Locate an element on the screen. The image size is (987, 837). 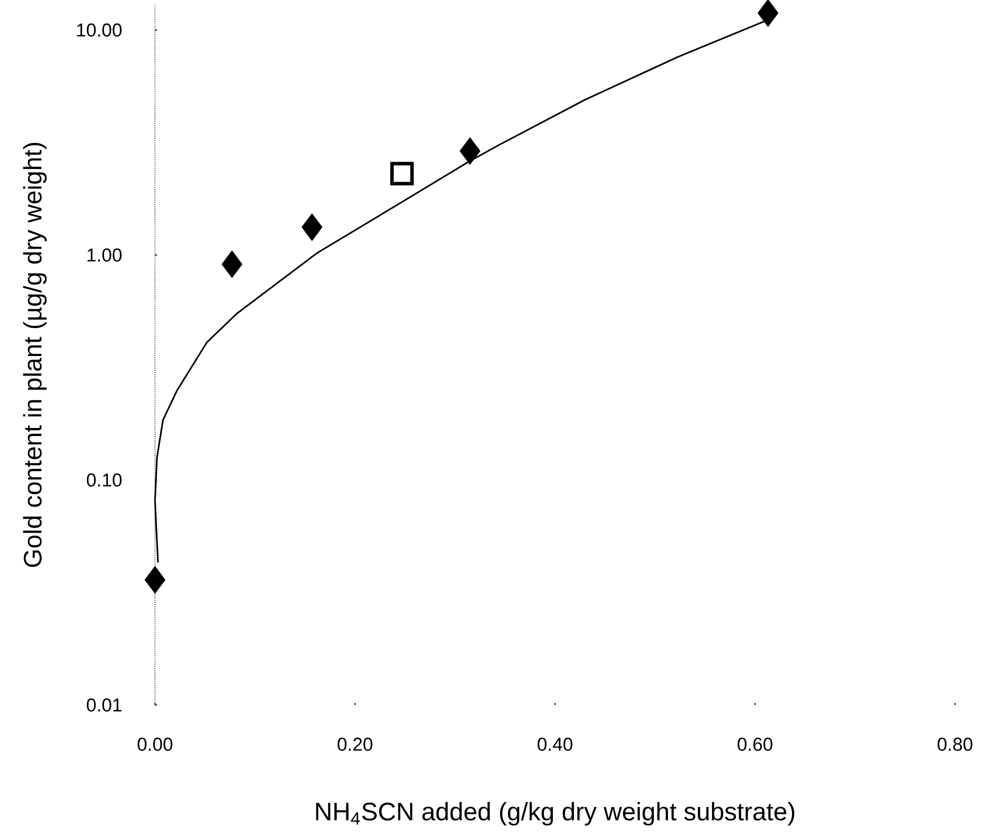
y-tick-label: 1.00 is located at coordinates (105, 255).